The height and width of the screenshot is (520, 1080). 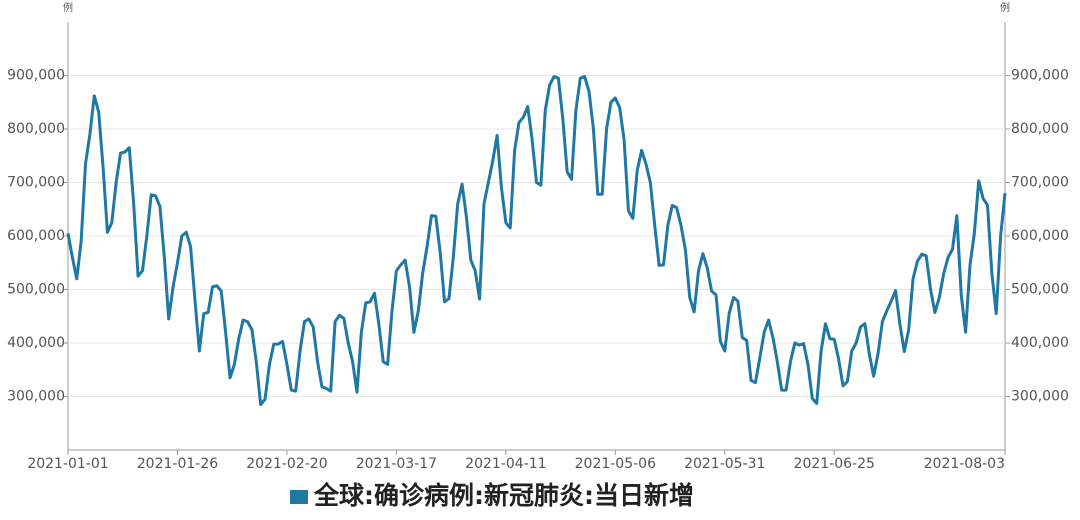 I want to click on y2-tick-label: 300,000, so click(x=1040, y=397).